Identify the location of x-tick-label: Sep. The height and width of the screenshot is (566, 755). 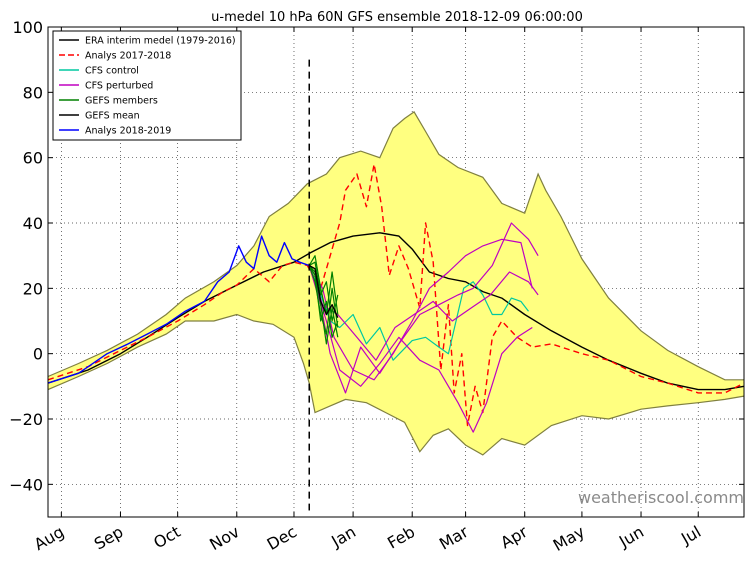
(109, 538).